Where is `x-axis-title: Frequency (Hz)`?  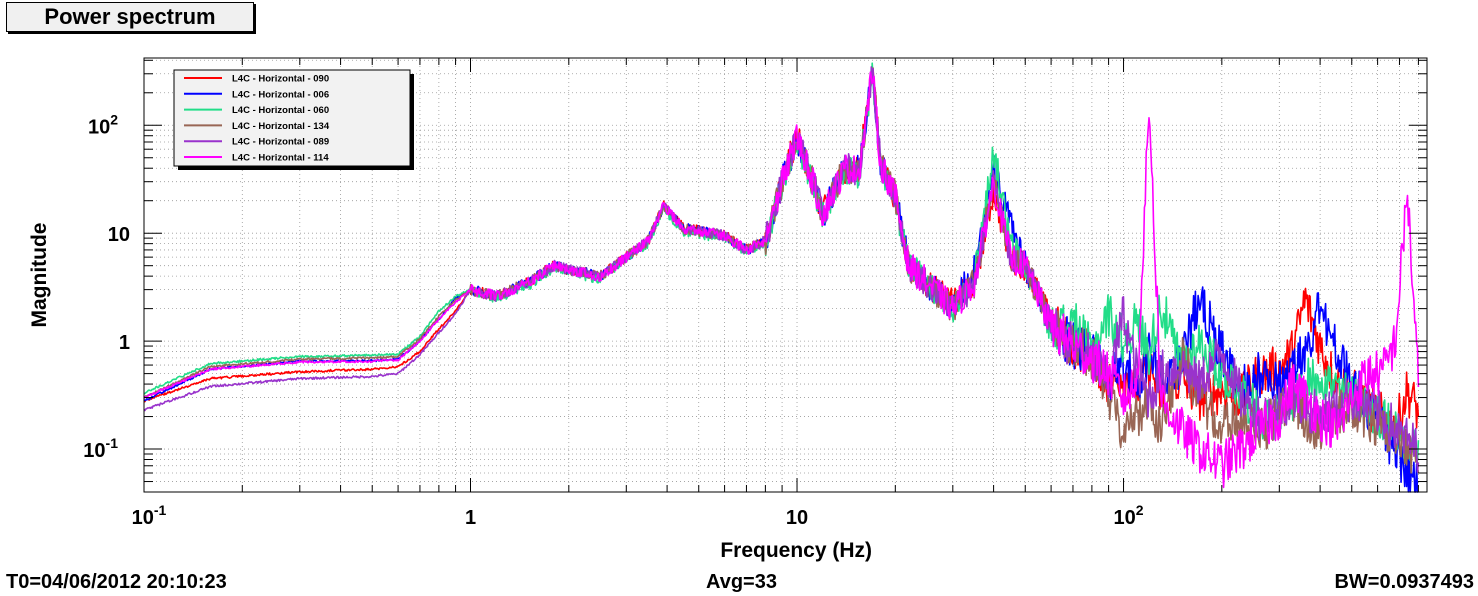 x-axis-title: Frequency (Hz) is located at coordinates (796, 550).